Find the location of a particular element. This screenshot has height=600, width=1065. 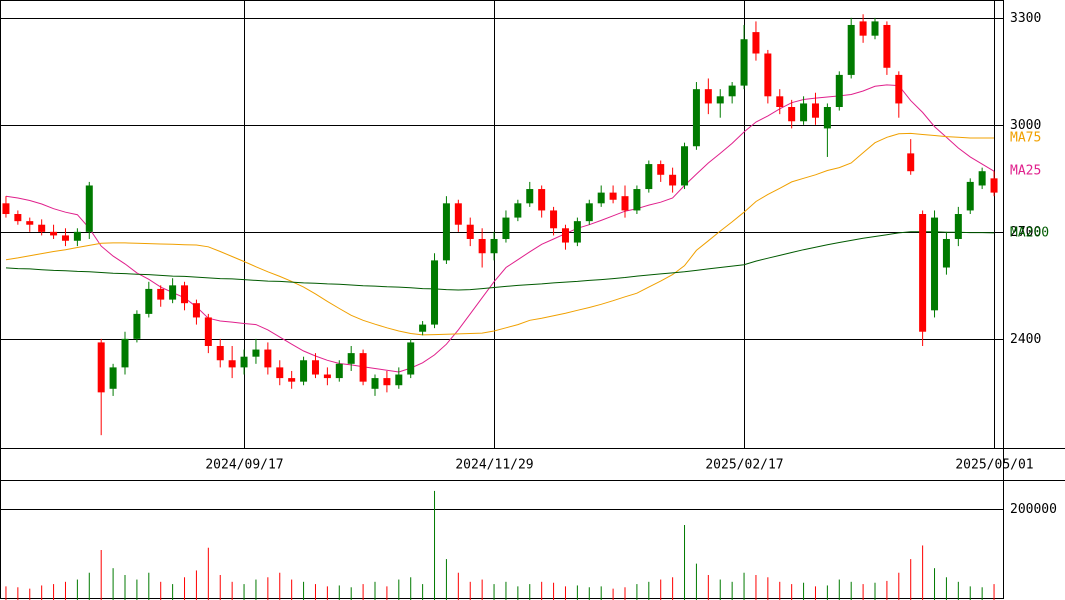

x-tick-label: 2024/11/29 is located at coordinates (494, 465).